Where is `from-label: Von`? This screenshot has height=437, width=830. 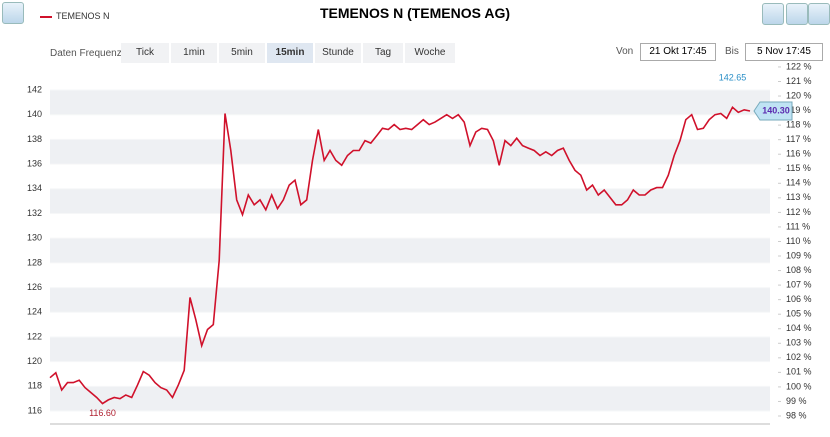
from-label: Von is located at coordinates (625, 51).